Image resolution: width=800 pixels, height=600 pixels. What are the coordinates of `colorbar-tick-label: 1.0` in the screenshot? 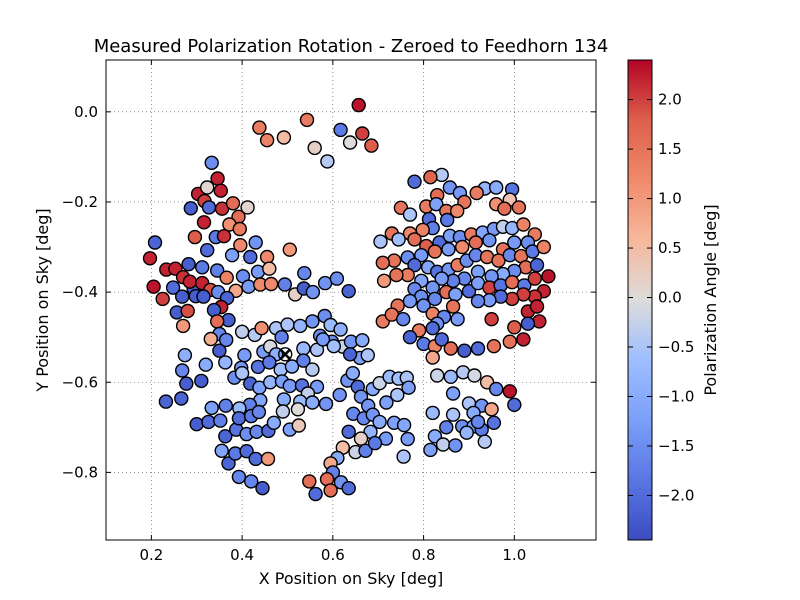 It's located at (670, 199).